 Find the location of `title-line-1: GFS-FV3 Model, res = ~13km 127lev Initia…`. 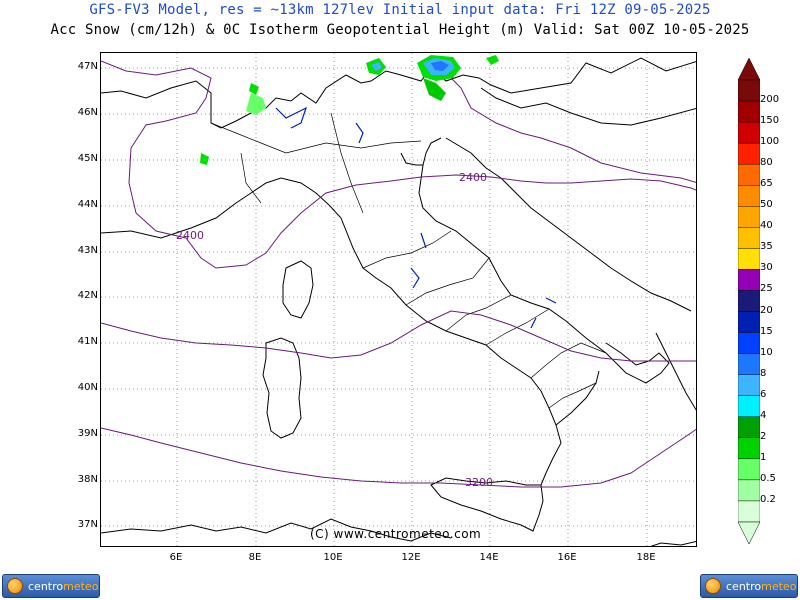

title-line-1: GFS-FV3 Model, res = ~13km 127lev Initia… is located at coordinates (400, 10).